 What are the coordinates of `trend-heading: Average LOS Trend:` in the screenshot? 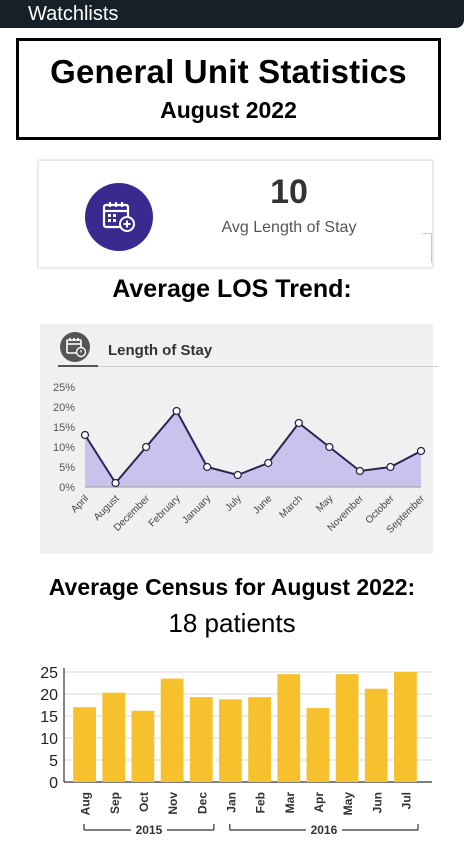 It's located at (232, 289).